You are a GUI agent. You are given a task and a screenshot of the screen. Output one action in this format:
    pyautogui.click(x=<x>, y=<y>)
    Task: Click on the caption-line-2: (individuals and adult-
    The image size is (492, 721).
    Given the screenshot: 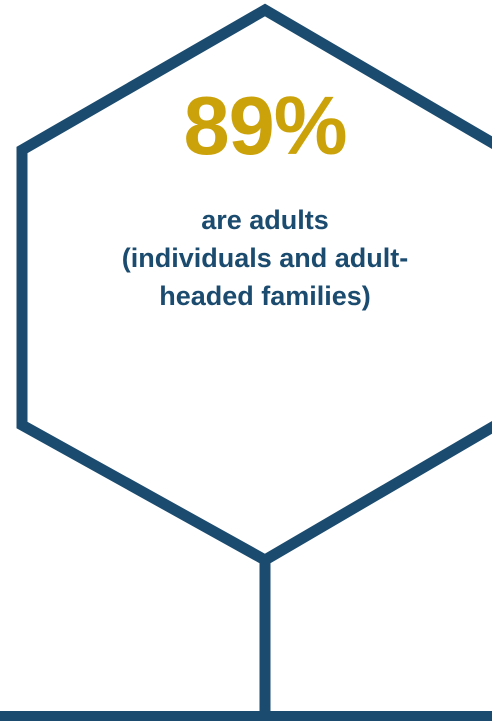 What is the action you would take?
    pyautogui.click(x=265, y=258)
    